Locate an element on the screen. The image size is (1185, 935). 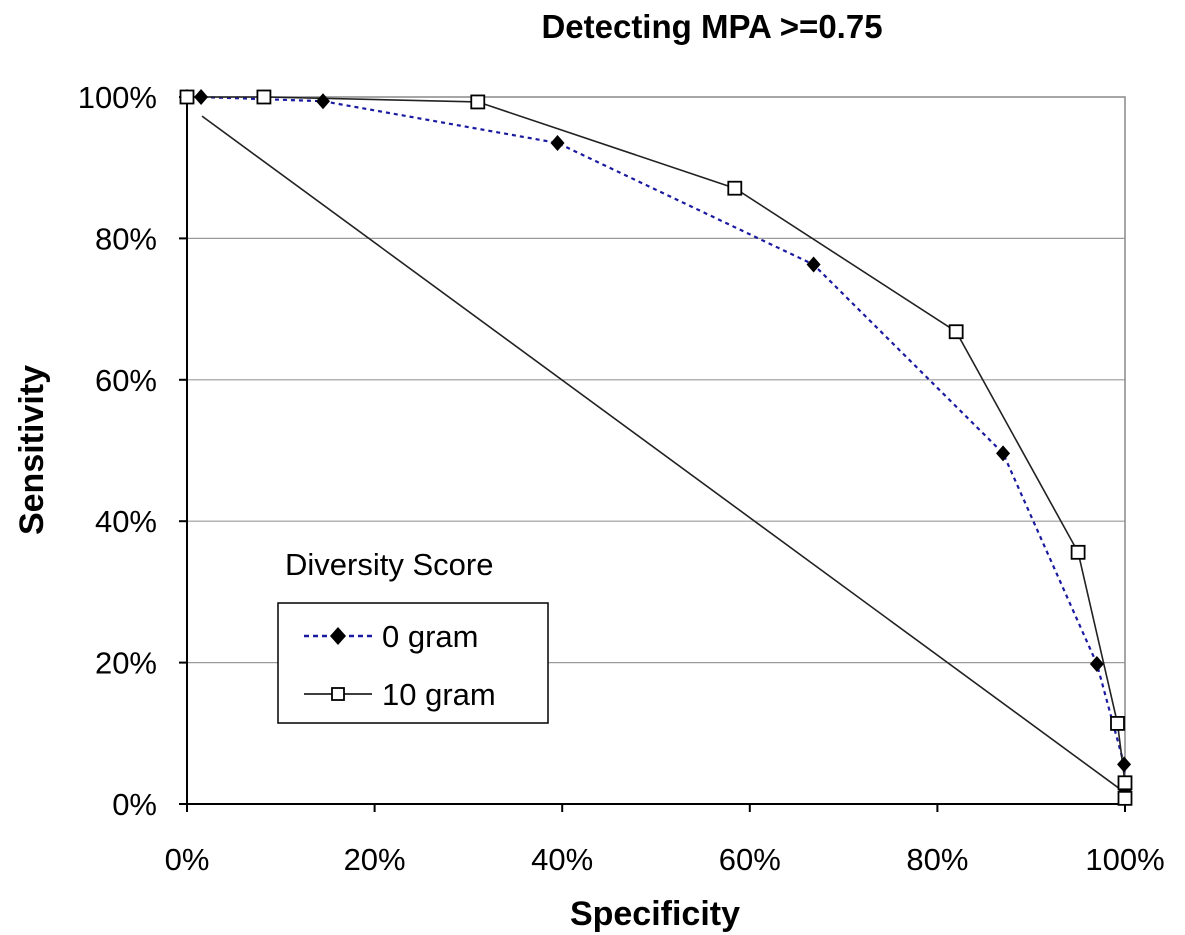
legend-diamond-marker is located at coordinates (338, 636).